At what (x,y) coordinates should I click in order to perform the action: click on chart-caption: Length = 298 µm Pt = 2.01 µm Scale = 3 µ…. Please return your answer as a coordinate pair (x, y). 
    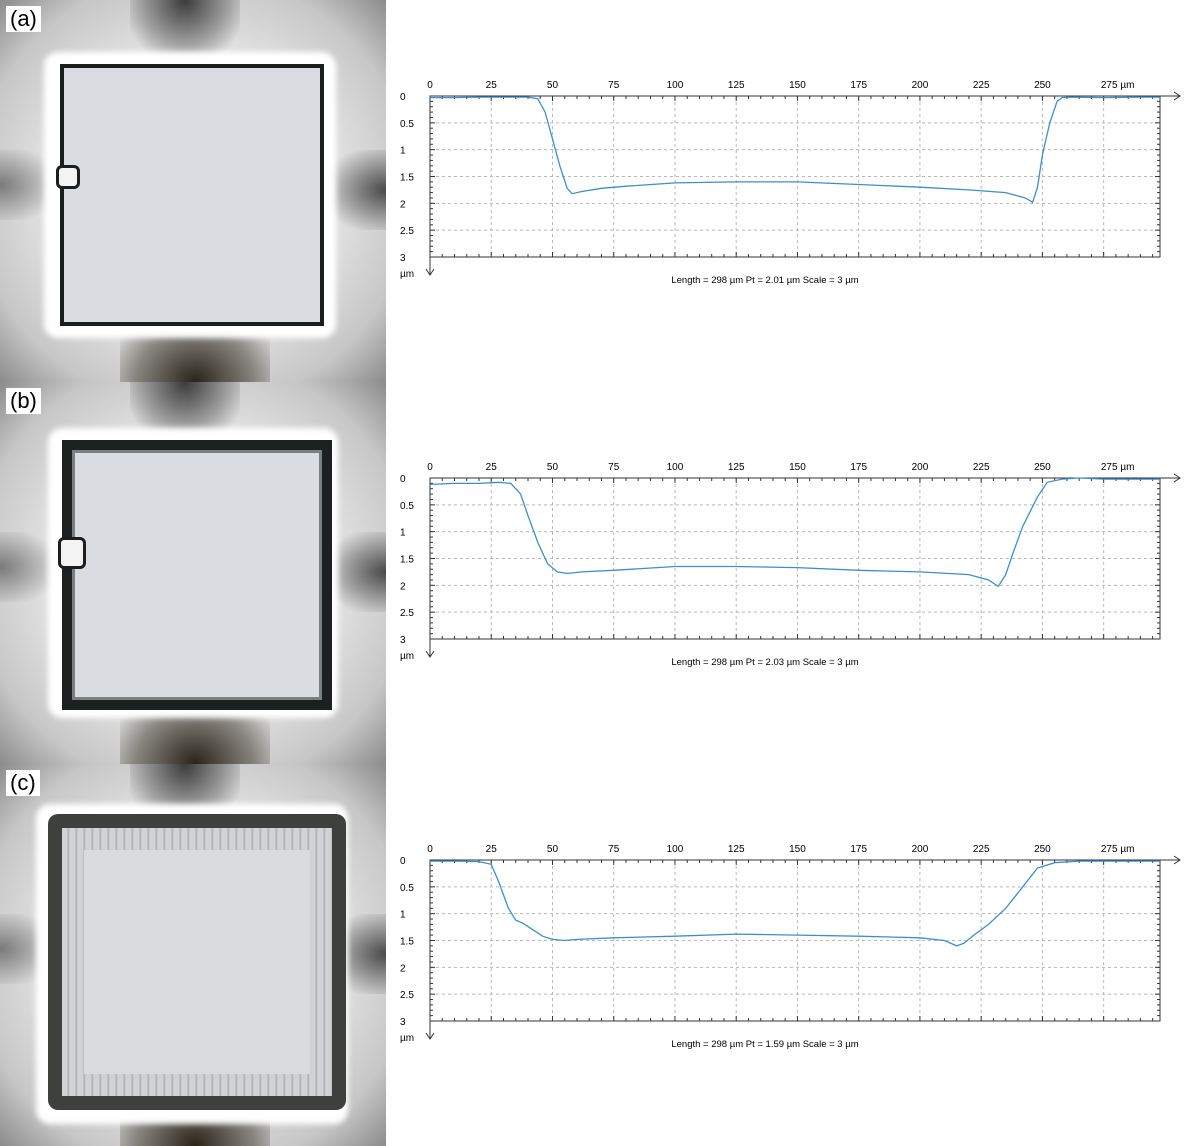
    Looking at the image, I should click on (764, 280).